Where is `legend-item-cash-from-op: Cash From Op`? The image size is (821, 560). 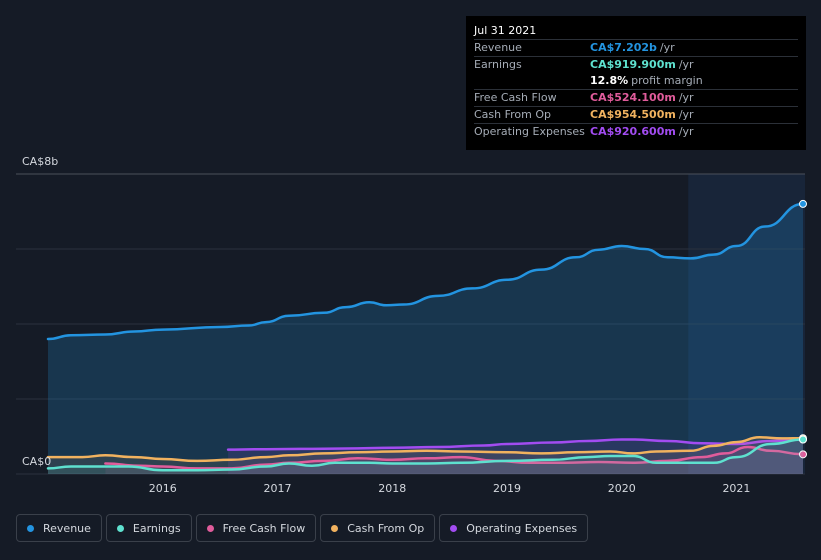 legend-item-cash-from-op: Cash From Op is located at coordinates (378, 528).